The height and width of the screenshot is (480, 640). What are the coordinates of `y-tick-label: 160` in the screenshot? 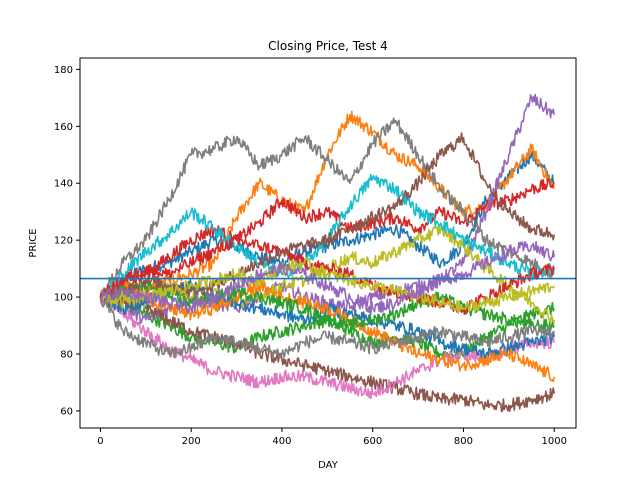 It's located at (63, 127).